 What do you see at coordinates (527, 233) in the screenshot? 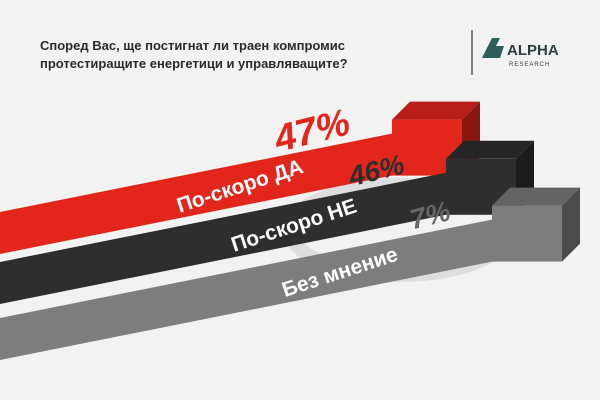
I see `bar-cube-front` at bounding box center [527, 233].